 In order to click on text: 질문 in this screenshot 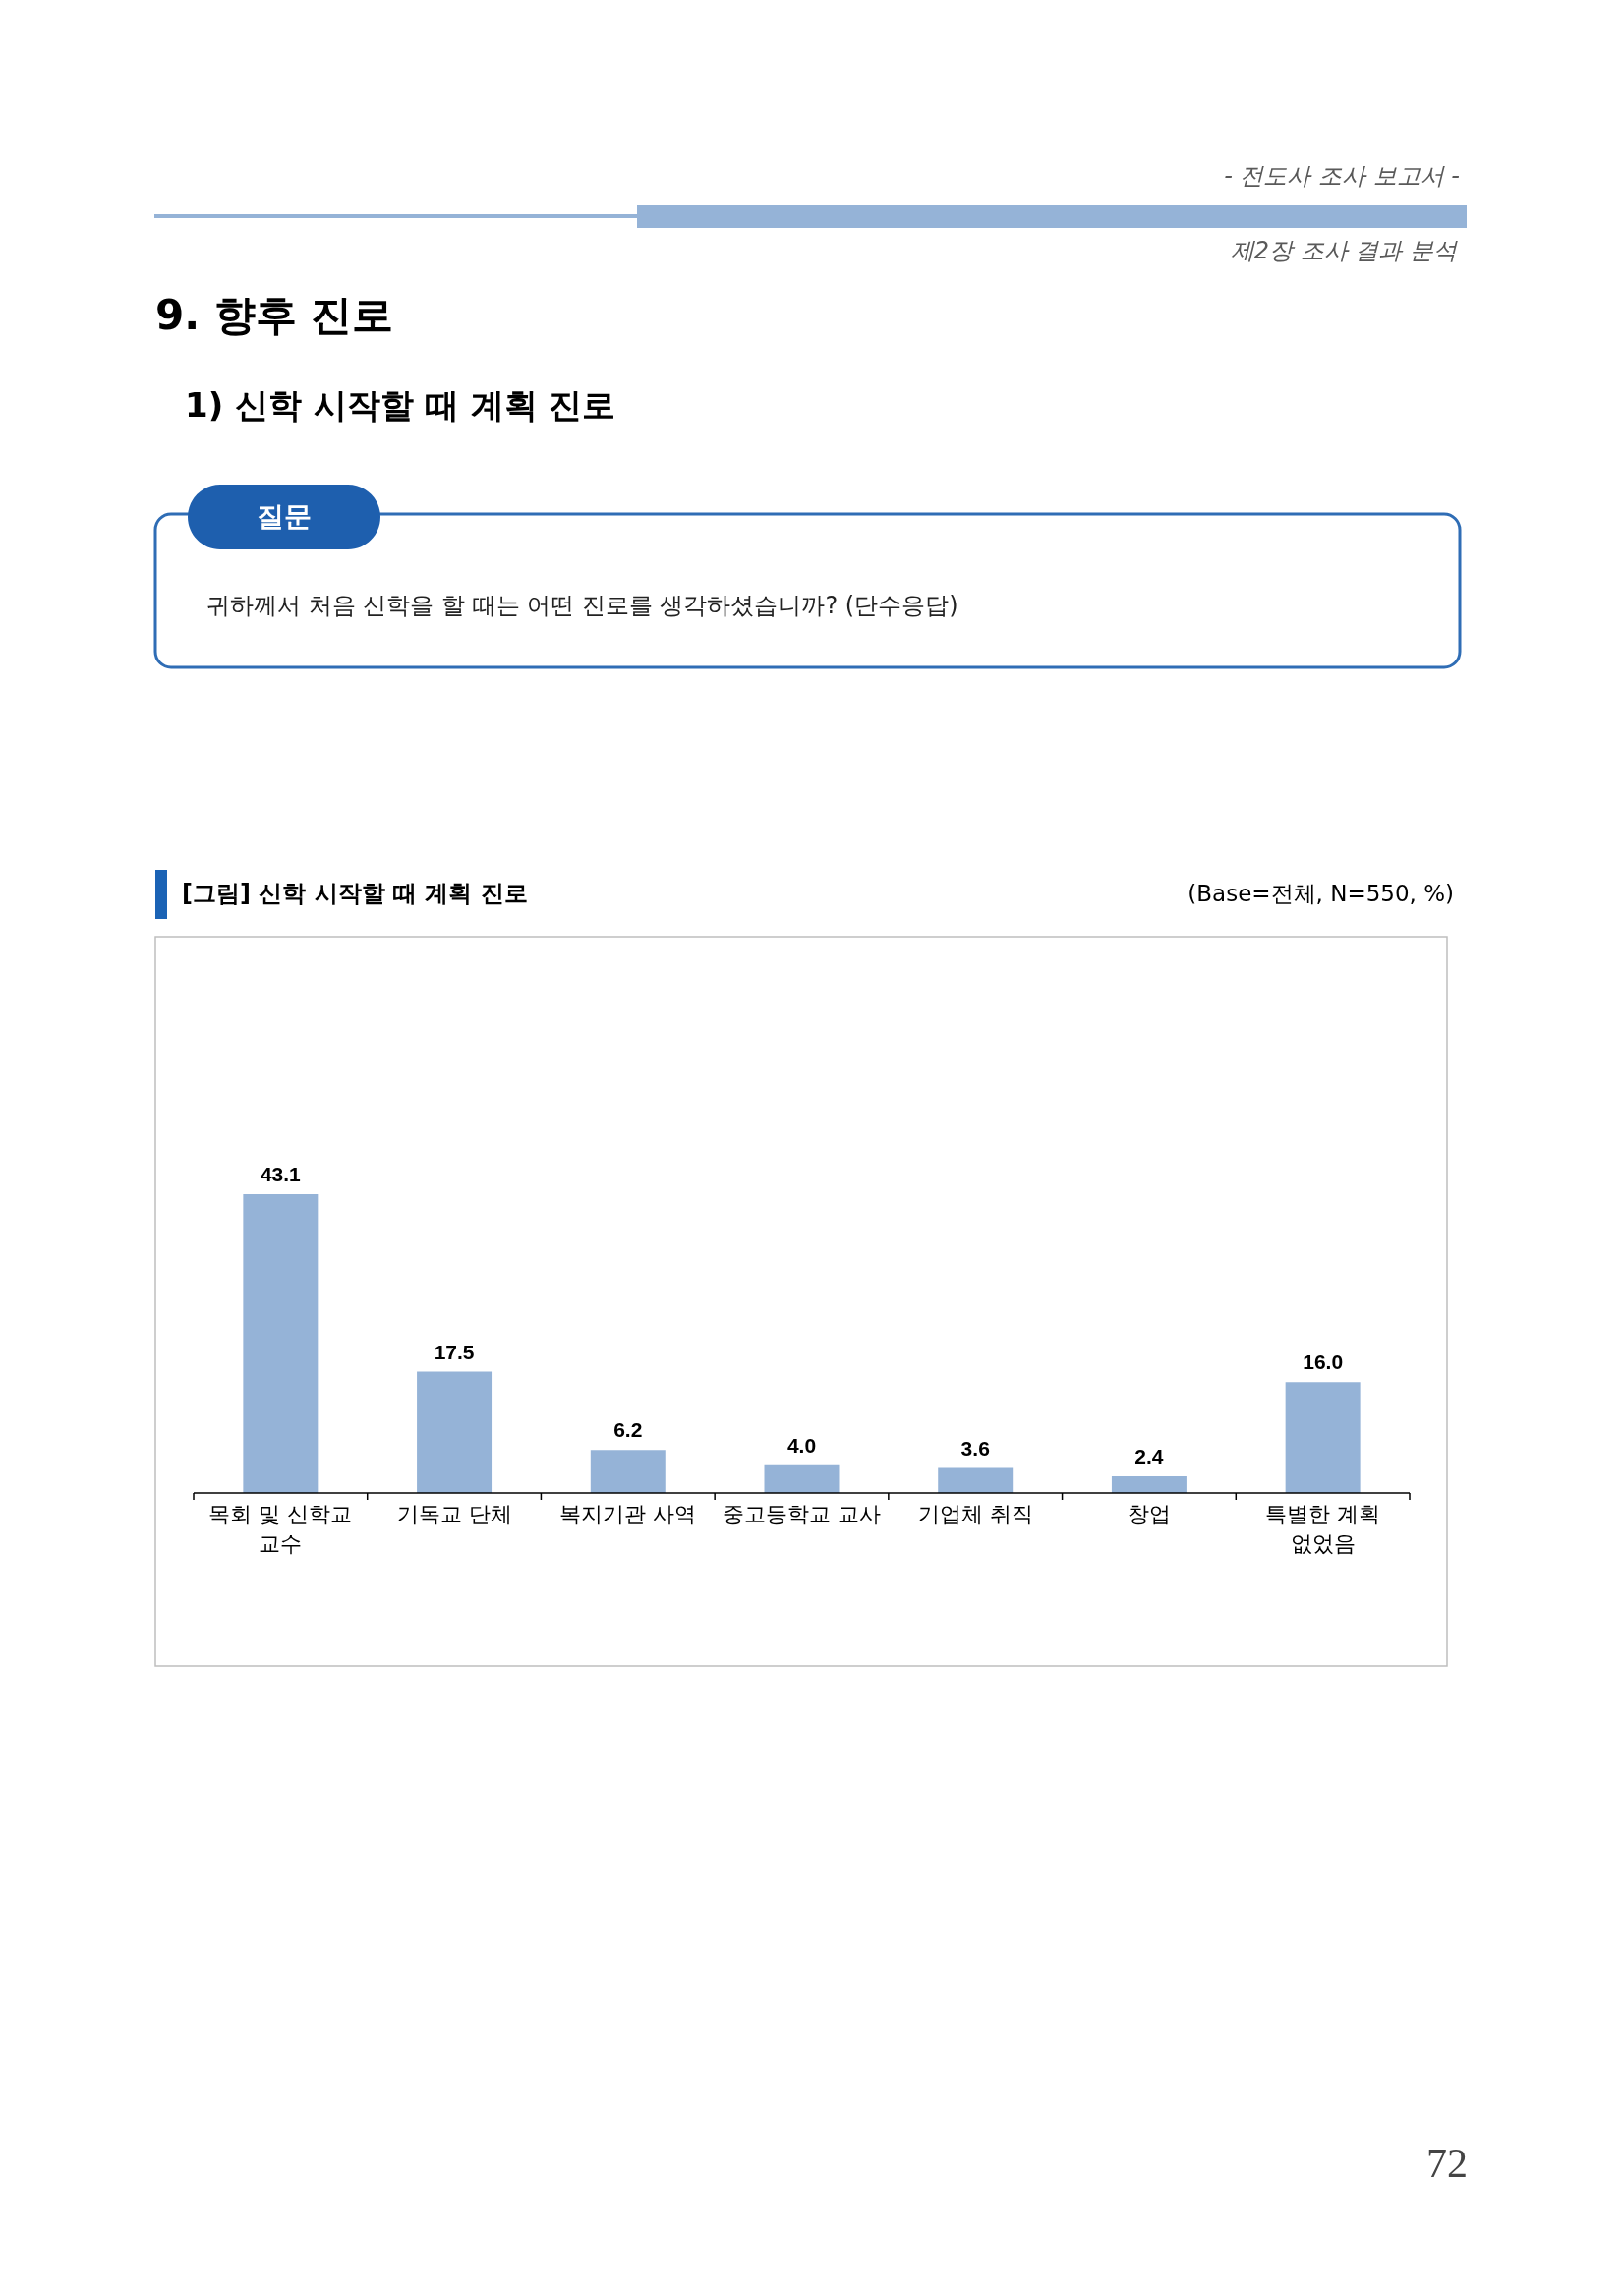, I will do `click(284, 517)`.